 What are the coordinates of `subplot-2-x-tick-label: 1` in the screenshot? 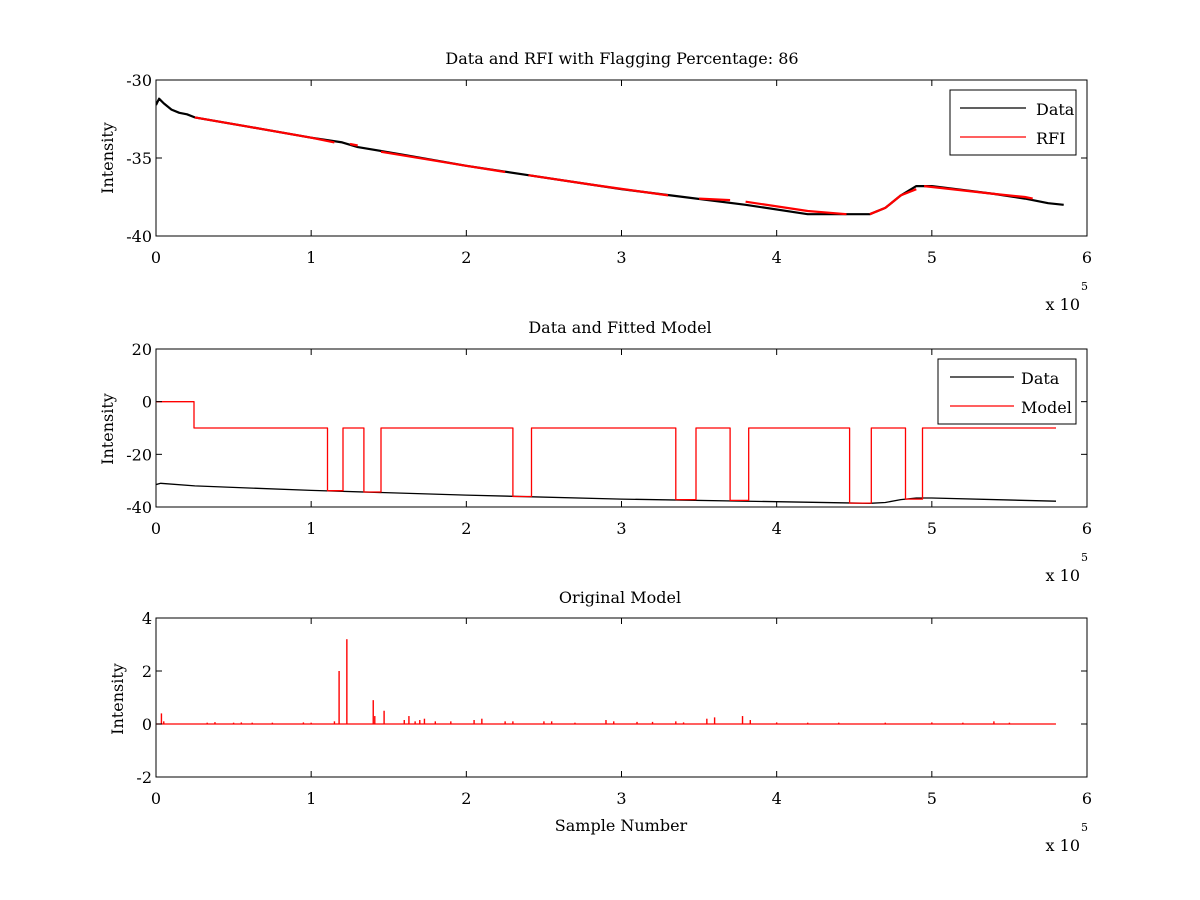 It's located at (311, 528).